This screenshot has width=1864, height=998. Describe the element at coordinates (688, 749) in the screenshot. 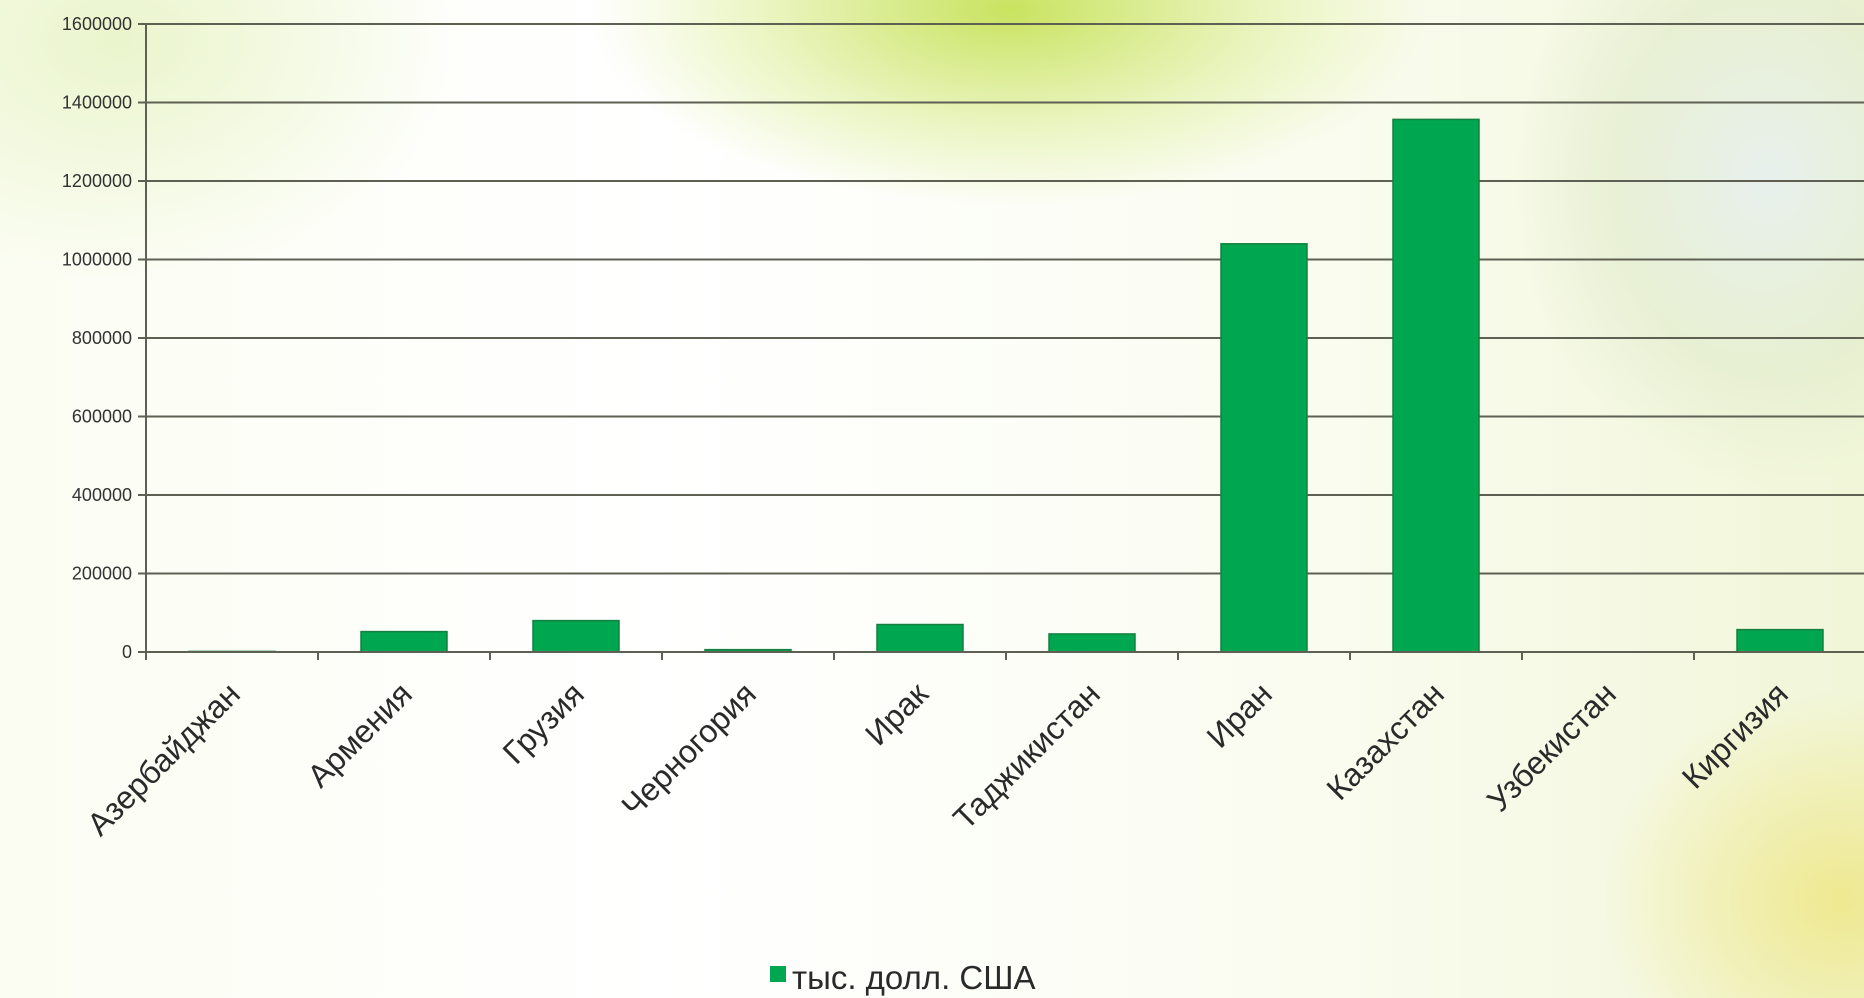

I see `category-label: Черногория` at that location.